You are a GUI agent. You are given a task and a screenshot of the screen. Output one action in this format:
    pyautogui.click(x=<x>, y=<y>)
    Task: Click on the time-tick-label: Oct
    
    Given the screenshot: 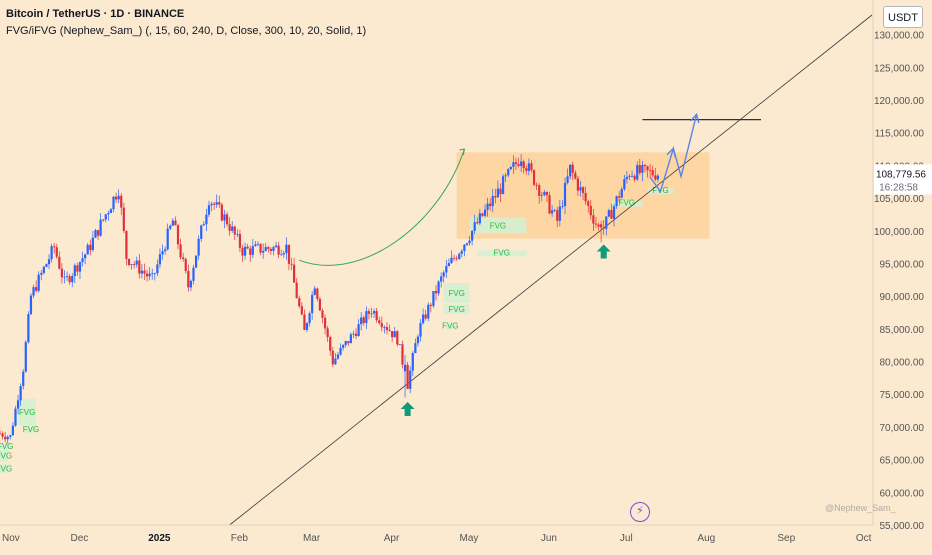 What is the action you would take?
    pyautogui.click(x=864, y=538)
    